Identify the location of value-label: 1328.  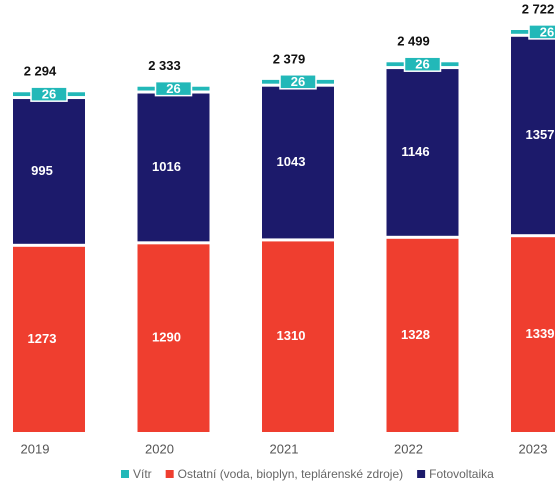
(415, 334).